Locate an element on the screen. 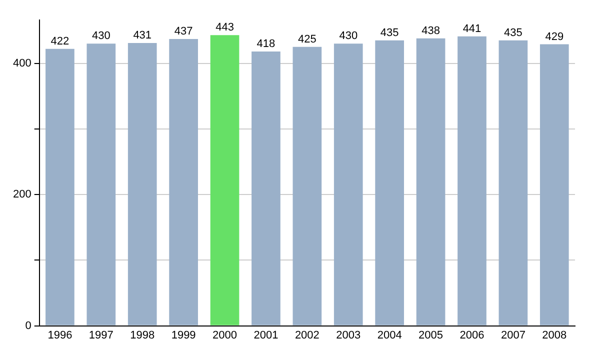 This screenshot has width=600, height=350. x-tick-label: 1997 is located at coordinates (101, 335).